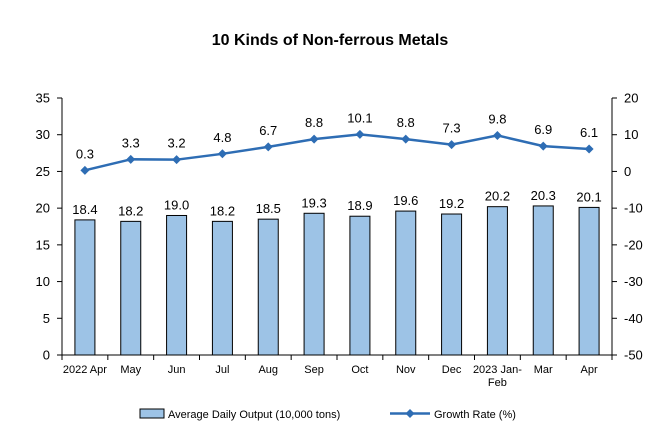  Describe the element at coordinates (268, 370) in the screenshot. I see `x-category-label: Aug` at that location.